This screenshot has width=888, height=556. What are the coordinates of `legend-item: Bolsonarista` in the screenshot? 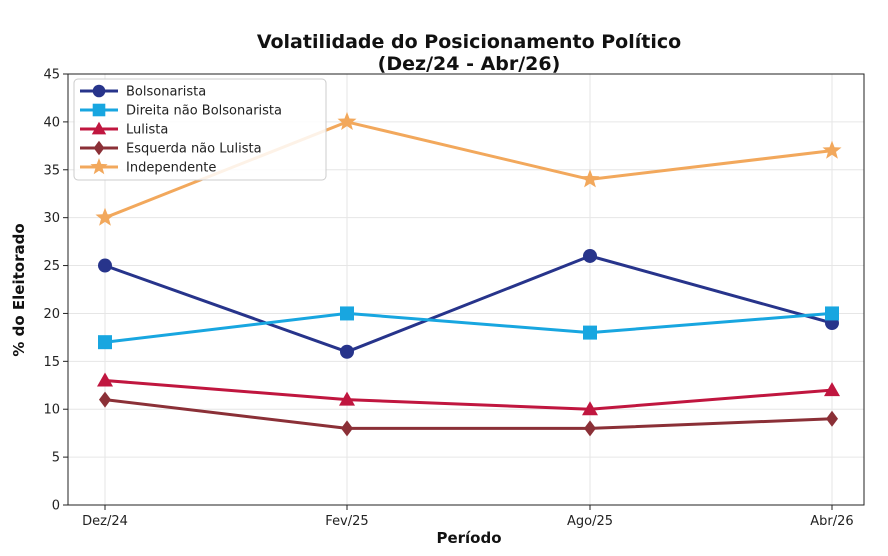 It's located at (143, 92).